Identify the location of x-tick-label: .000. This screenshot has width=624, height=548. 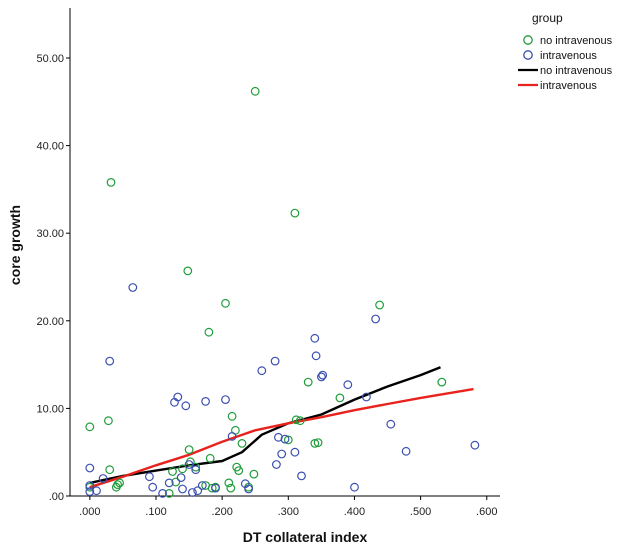
(89, 512).